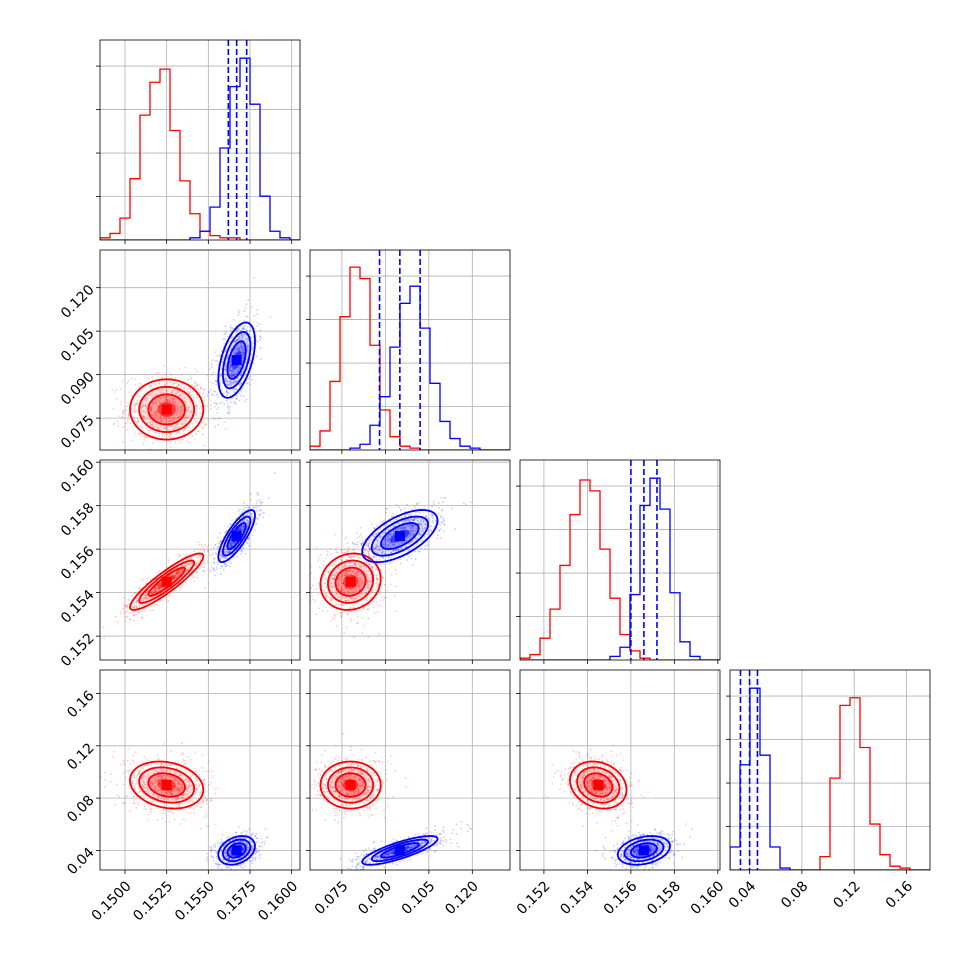 The image size is (970, 970). I want to click on y-tick-label: 0.090, so click(78, 389).